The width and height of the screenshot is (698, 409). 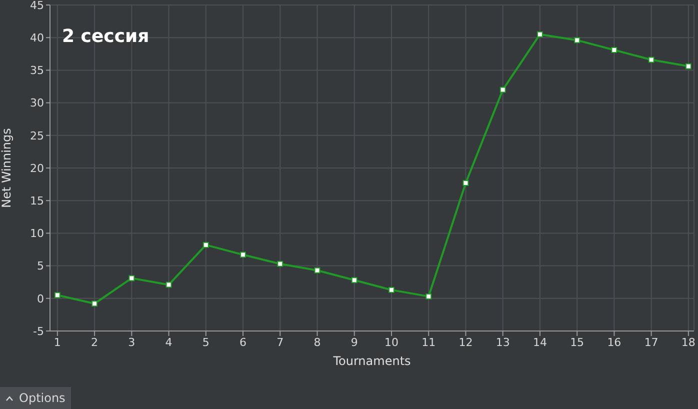 What do you see at coordinates (7, 168) in the screenshot?
I see `y-axis-title: Net Winnings` at bounding box center [7, 168].